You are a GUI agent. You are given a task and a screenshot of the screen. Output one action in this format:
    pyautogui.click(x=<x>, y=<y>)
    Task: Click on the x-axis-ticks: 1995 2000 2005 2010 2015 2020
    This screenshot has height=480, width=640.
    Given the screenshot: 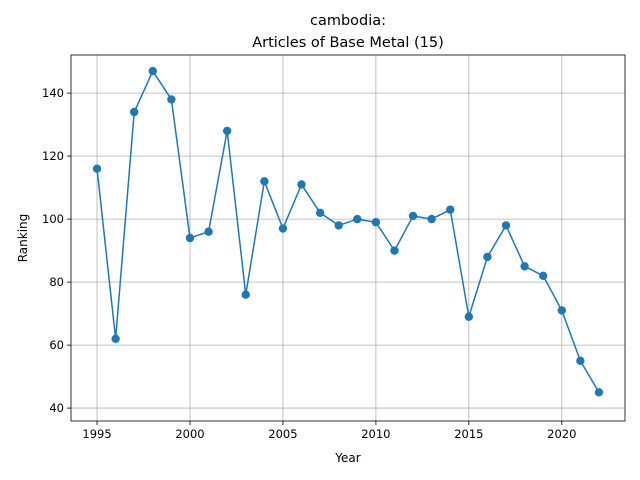 What is the action you would take?
    pyautogui.click(x=329, y=431)
    